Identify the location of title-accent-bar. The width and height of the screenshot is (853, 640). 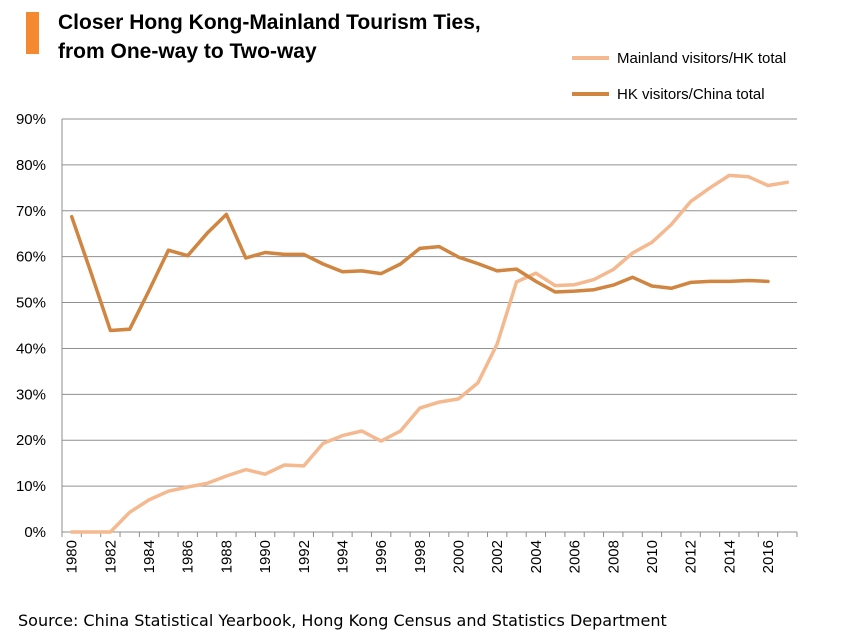
(32, 33).